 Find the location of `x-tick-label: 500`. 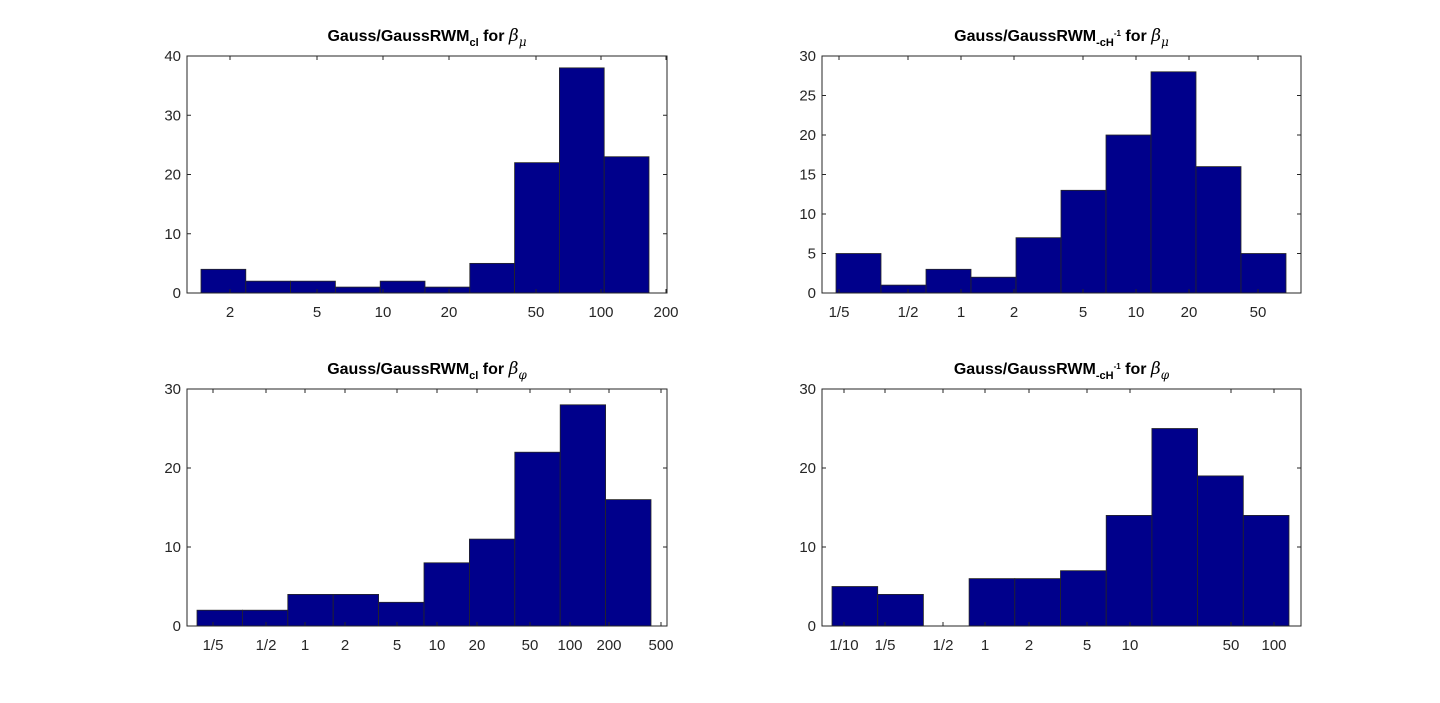

x-tick-label: 500 is located at coordinates (660, 645).